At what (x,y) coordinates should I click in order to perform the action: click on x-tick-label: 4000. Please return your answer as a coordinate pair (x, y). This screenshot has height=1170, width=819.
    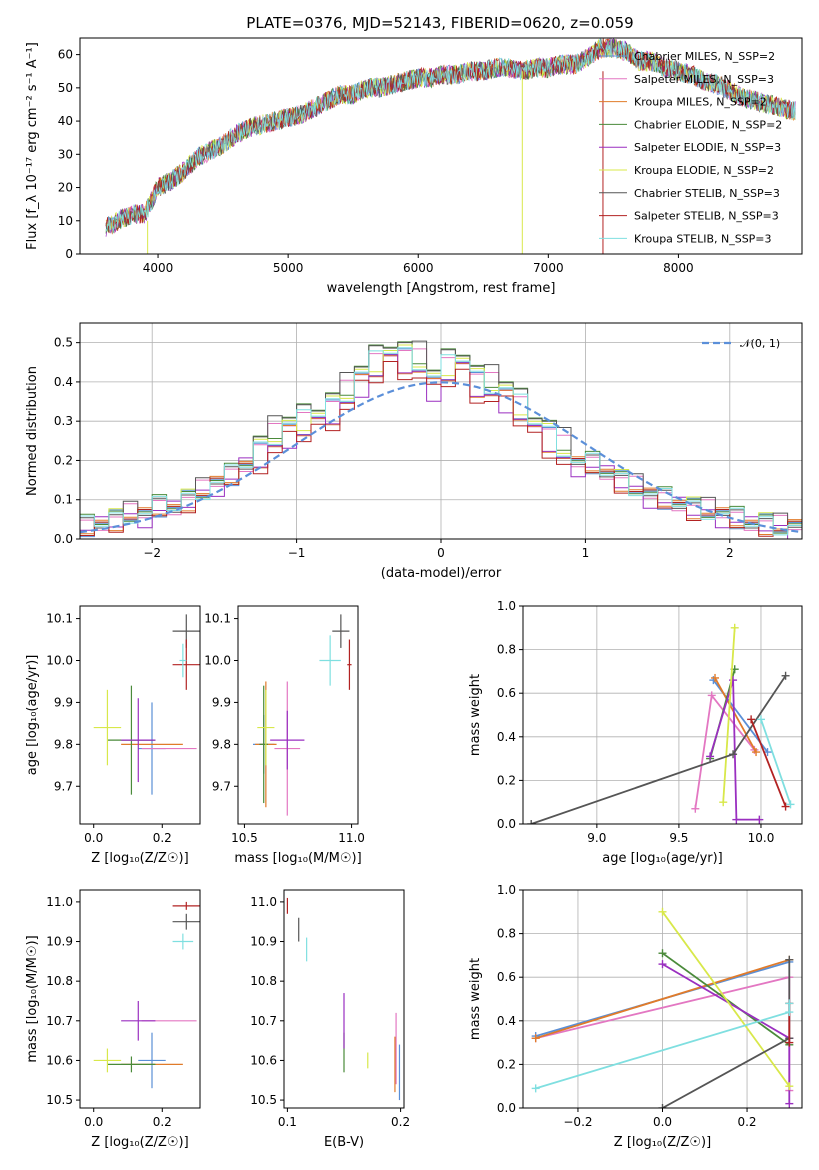
    Looking at the image, I should click on (158, 268).